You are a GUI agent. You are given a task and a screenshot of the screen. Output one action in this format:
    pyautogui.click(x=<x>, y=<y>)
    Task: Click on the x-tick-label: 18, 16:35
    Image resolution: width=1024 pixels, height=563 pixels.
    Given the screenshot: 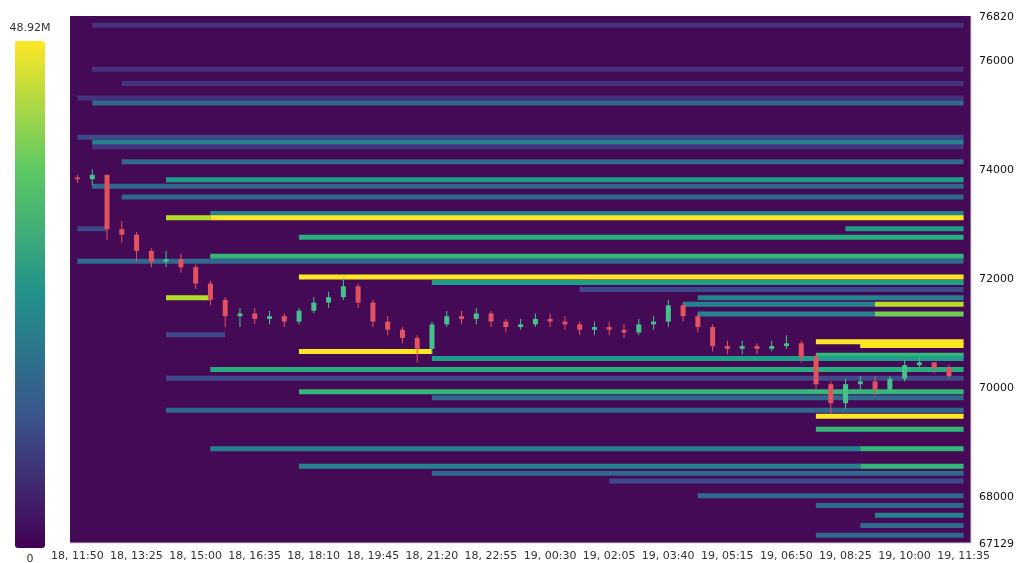 What is the action you would take?
    pyautogui.click(x=254, y=555)
    